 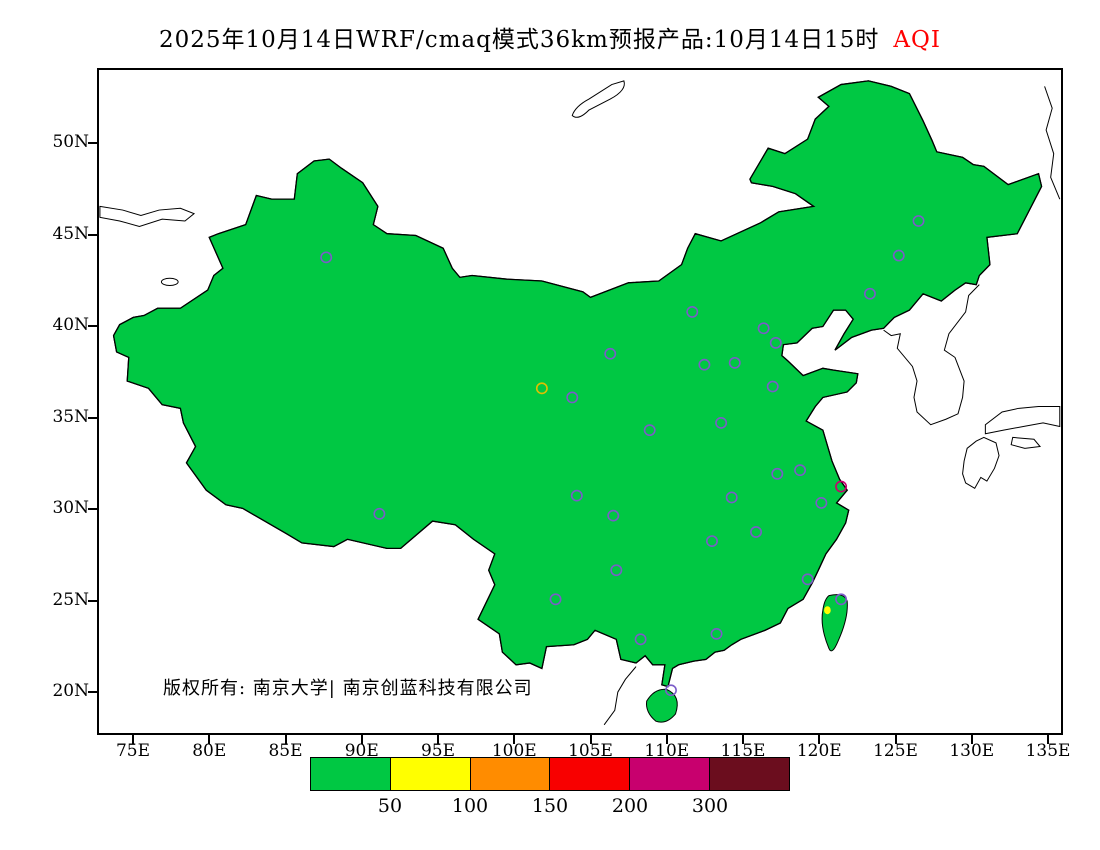 What do you see at coordinates (1052, 142) in the screenshot?
I see `tatar-strait-coastline` at bounding box center [1052, 142].